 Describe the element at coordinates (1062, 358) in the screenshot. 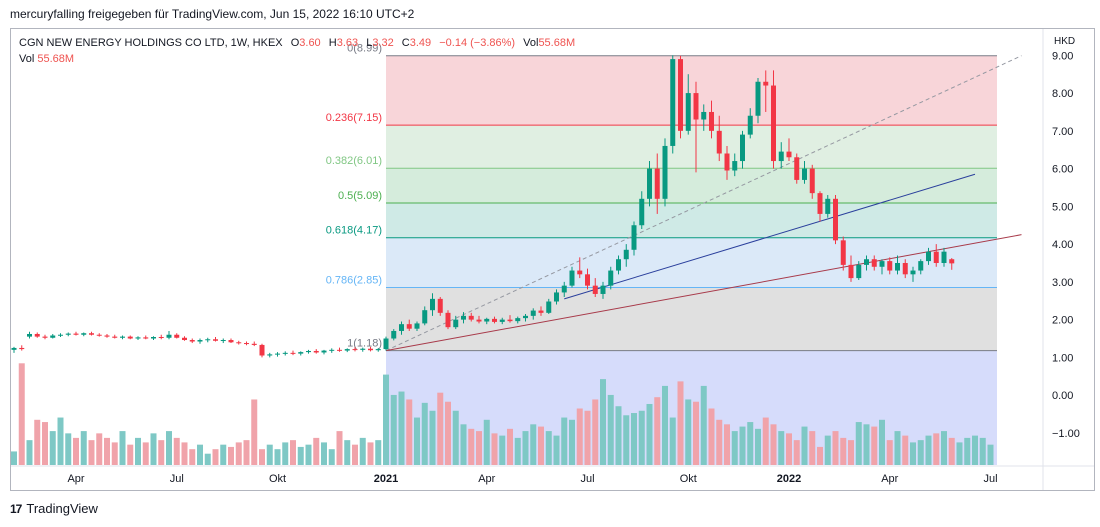

I see `y-tick-label: 1.00` at that location.